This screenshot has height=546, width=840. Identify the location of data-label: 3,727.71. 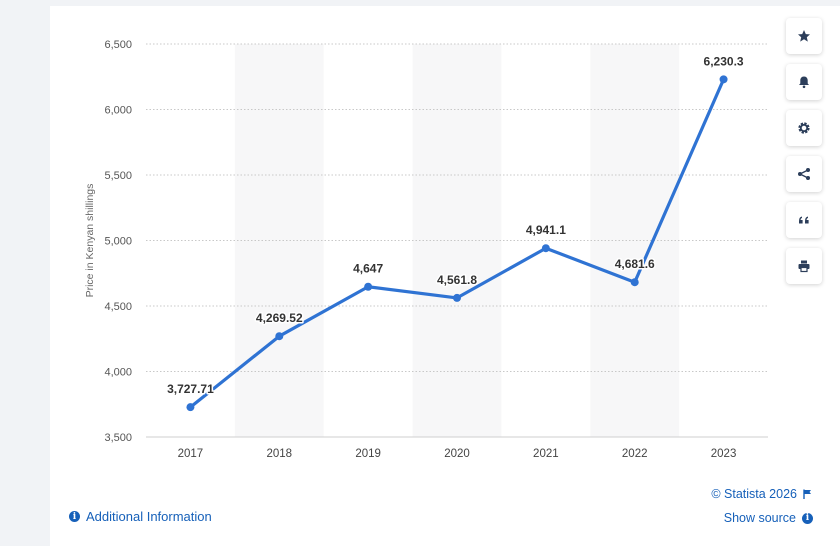
(190, 389).